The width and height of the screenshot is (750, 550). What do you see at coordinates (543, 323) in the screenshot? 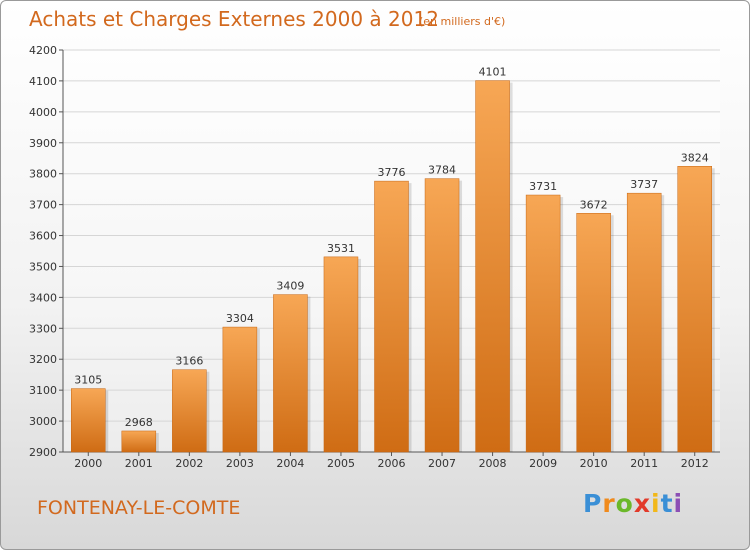
I see `bar-2009` at bounding box center [543, 323].